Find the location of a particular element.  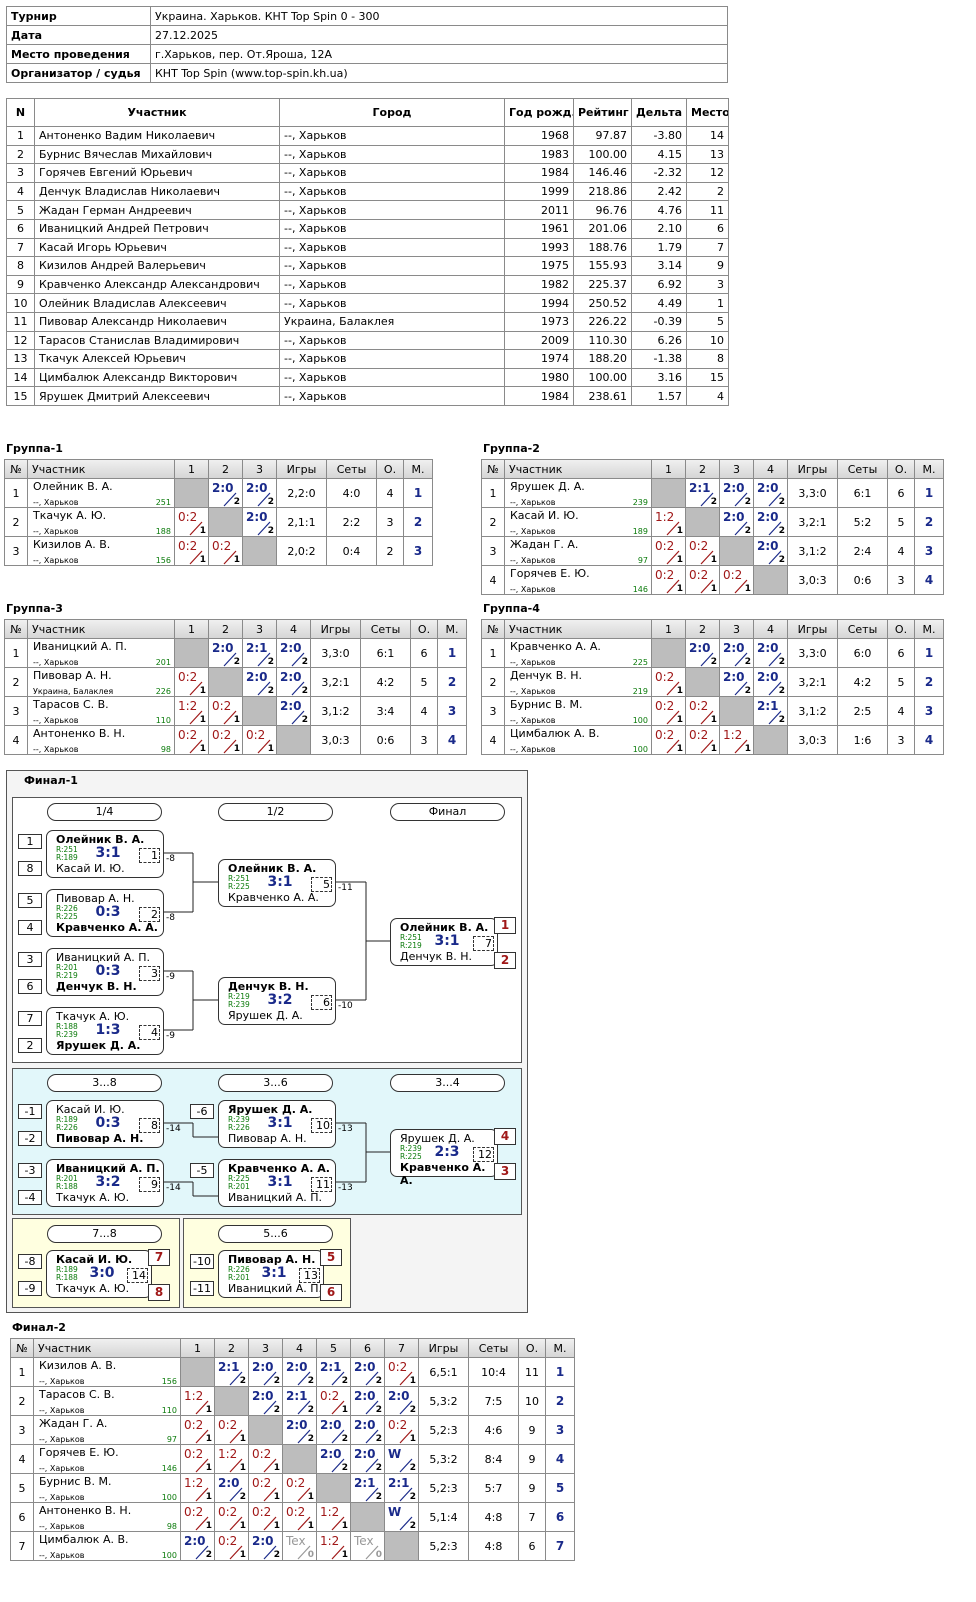

place-label: 4 is located at coordinates (505, 1136).